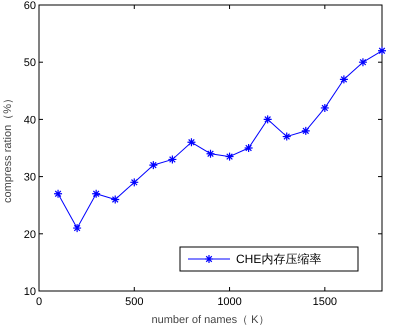  Describe the element at coordinates (30, 178) in the screenshot. I see `y-tick-label: 30` at that location.